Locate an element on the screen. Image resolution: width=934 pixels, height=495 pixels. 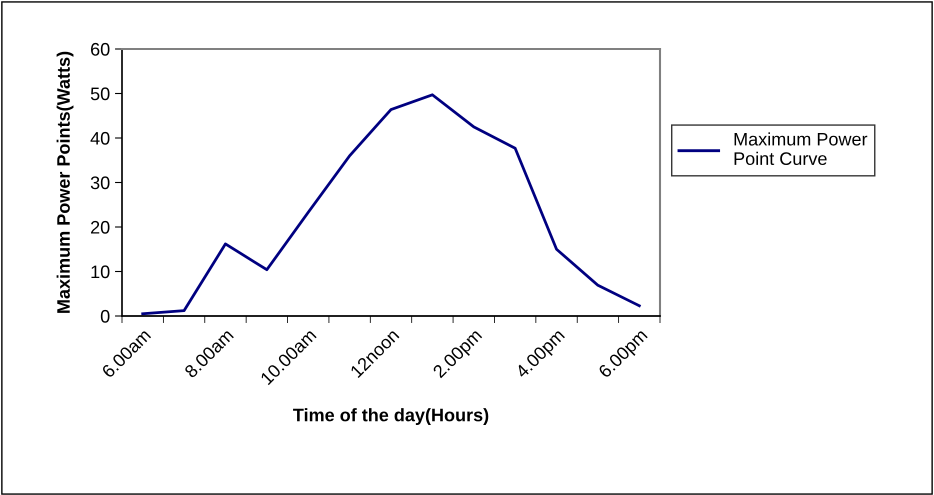
y-tick-label: 10 is located at coordinates (100, 271).